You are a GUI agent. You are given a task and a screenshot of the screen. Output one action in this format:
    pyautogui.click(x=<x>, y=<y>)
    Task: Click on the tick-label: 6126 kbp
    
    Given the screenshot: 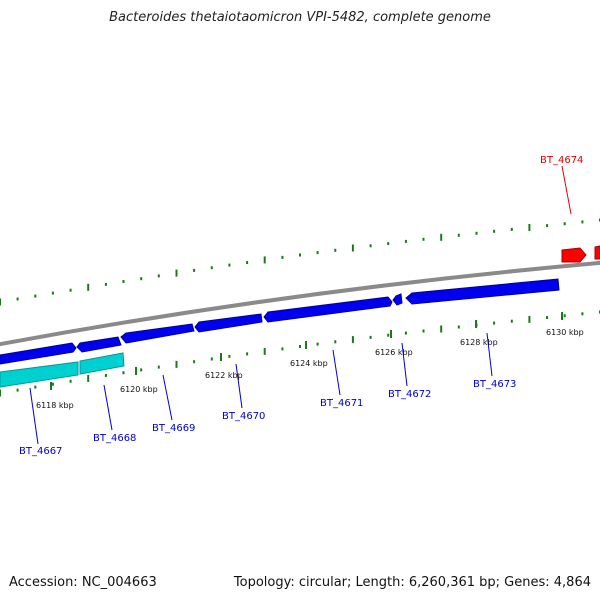 What is the action you would take?
    pyautogui.click(x=394, y=352)
    